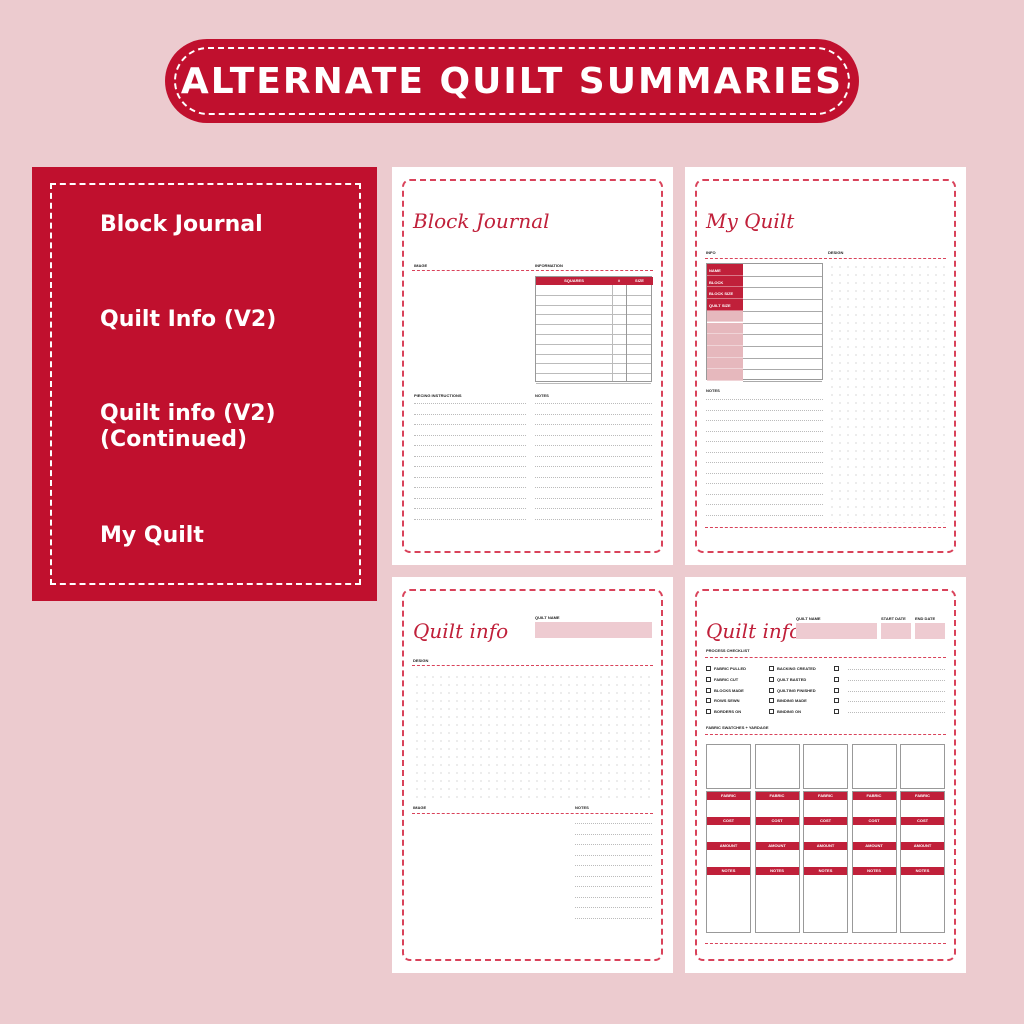 Image resolution: width=1024 pixels, height=1024 pixels. Describe the element at coordinates (785, 712) in the screenshot. I see `checklist-item: BINDING ON` at that location.